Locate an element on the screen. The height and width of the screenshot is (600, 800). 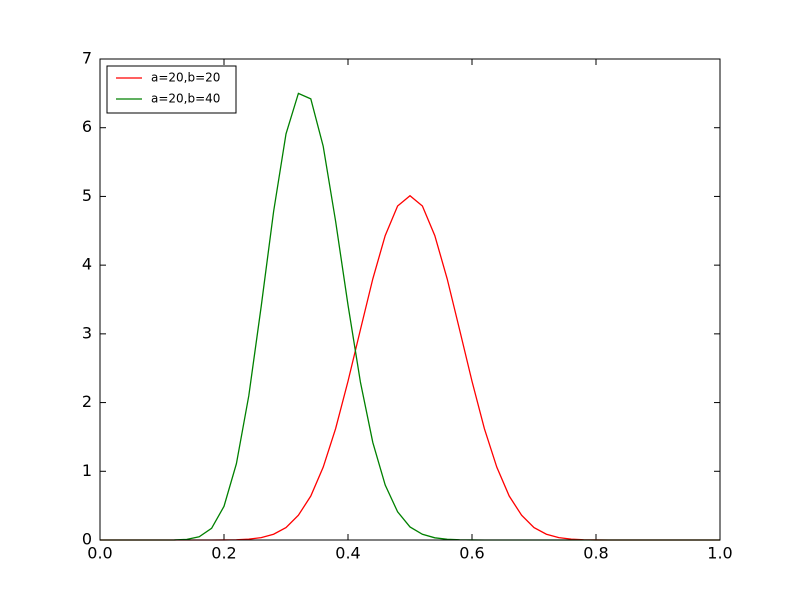
x-tick-label: 0.8 is located at coordinates (595, 553).